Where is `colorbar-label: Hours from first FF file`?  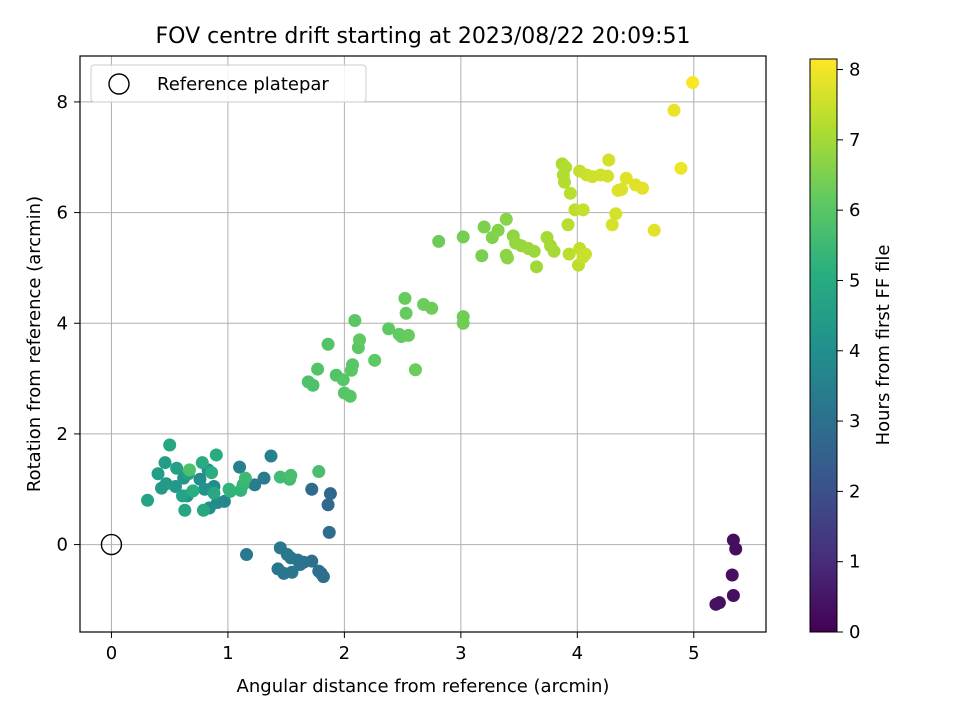 colorbar-label: Hours from first FF file is located at coordinates (883, 345).